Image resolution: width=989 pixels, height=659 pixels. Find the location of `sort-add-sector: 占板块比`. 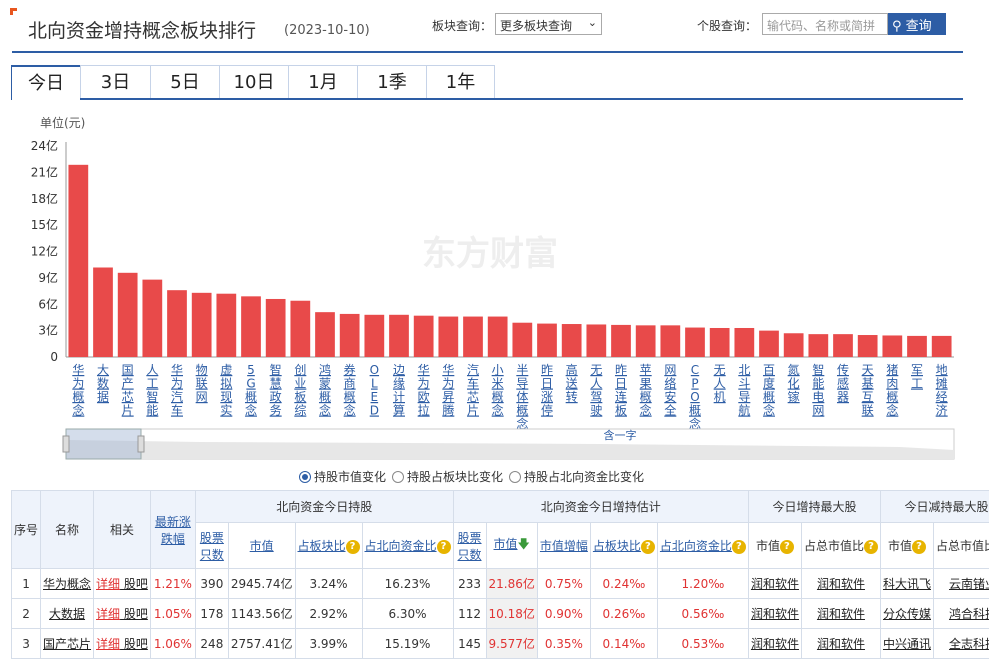

sort-add-sector: 占板块比 is located at coordinates (617, 546).